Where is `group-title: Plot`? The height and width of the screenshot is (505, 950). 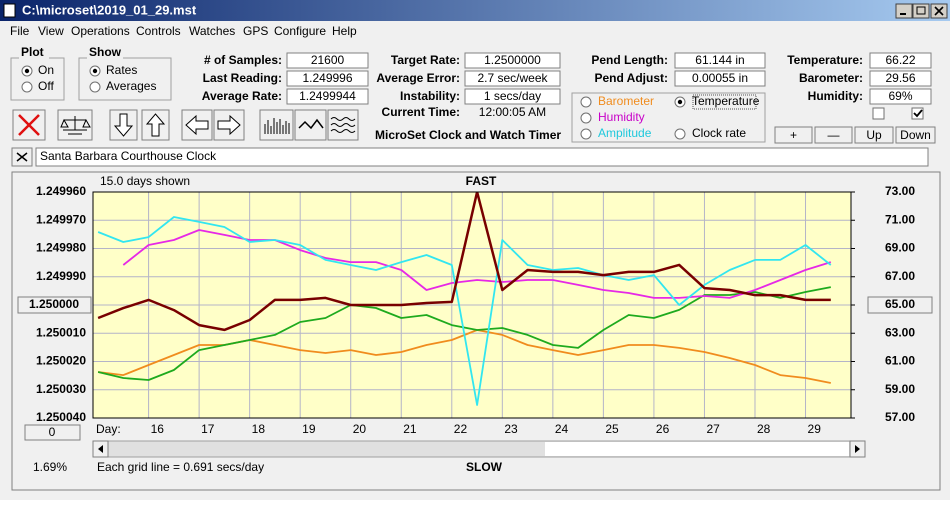
group-title: Plot is located at coordinates (32, 52).